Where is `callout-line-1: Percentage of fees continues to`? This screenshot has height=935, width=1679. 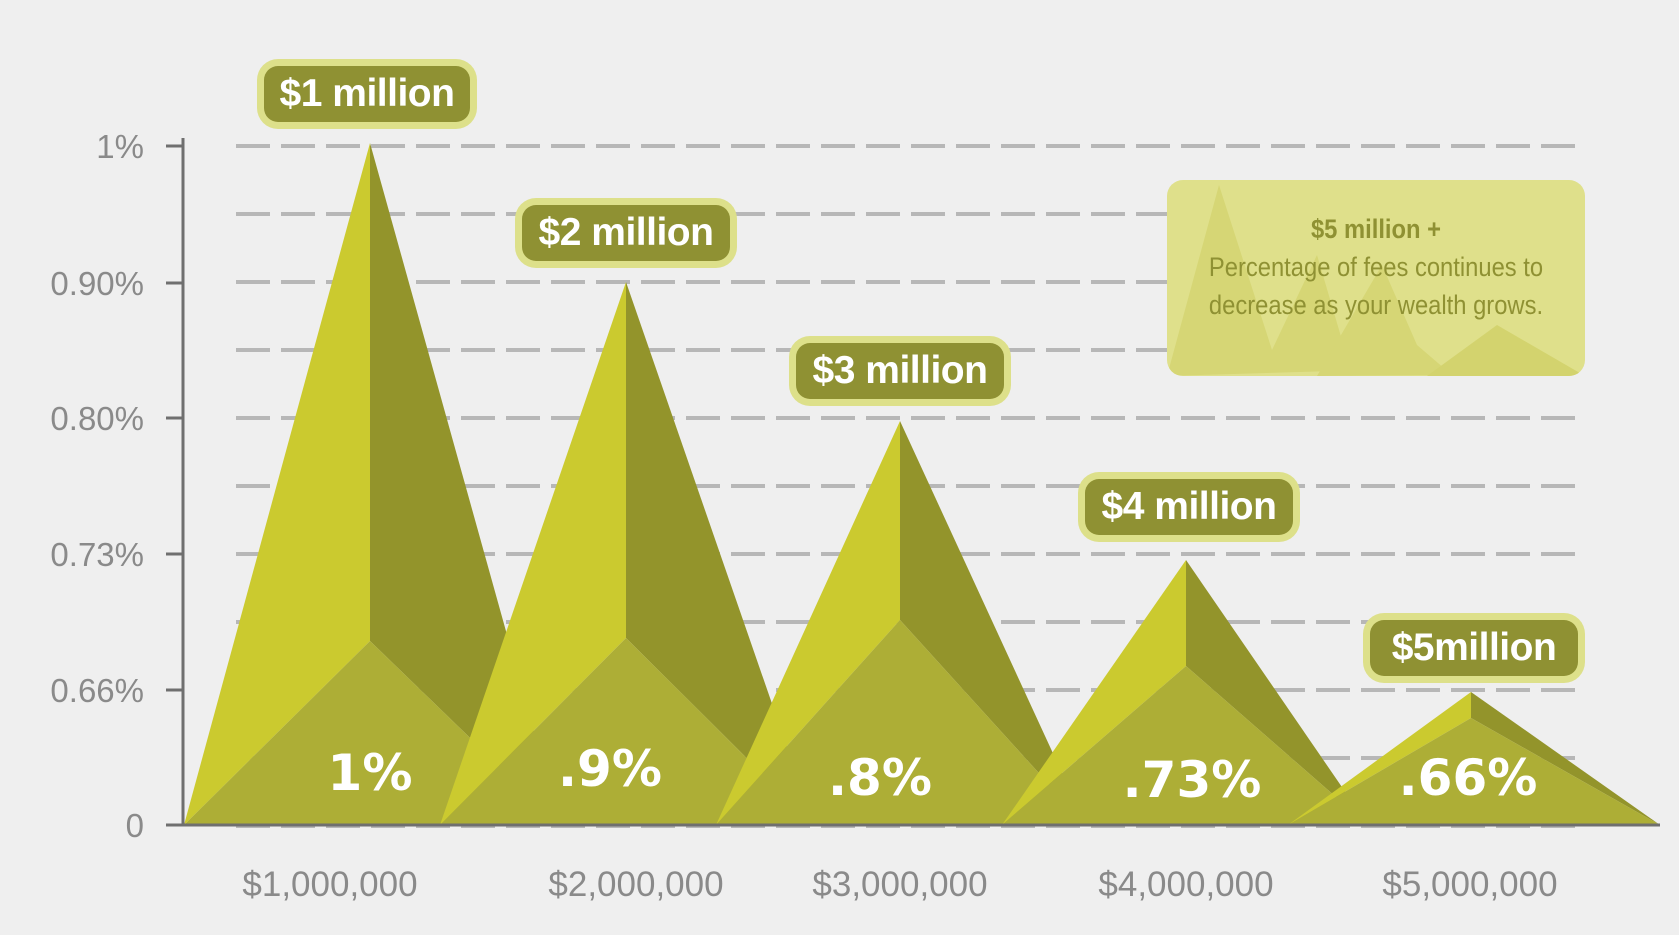
callout-line-1: Percentage of fees continues to is located at coordinates (1376, 267).